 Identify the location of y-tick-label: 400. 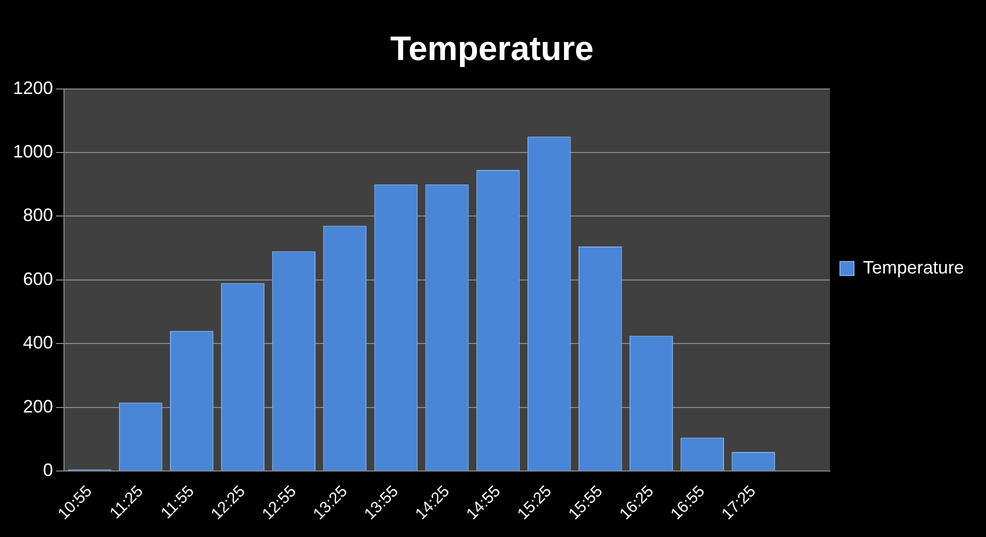
(38, 342).